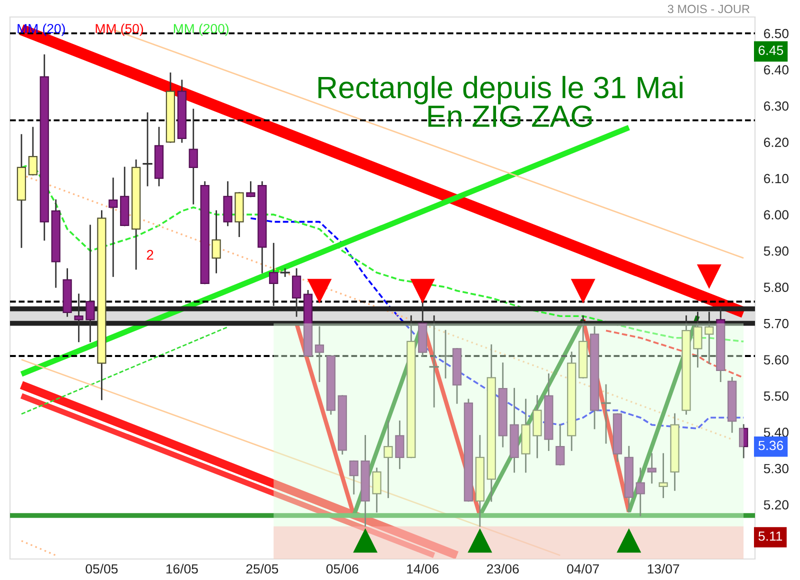 The image size is (800, 580). Describe the element at coordinates (776, 179) in the screenshot. I see `y-tick-label: 6.10` at that location.